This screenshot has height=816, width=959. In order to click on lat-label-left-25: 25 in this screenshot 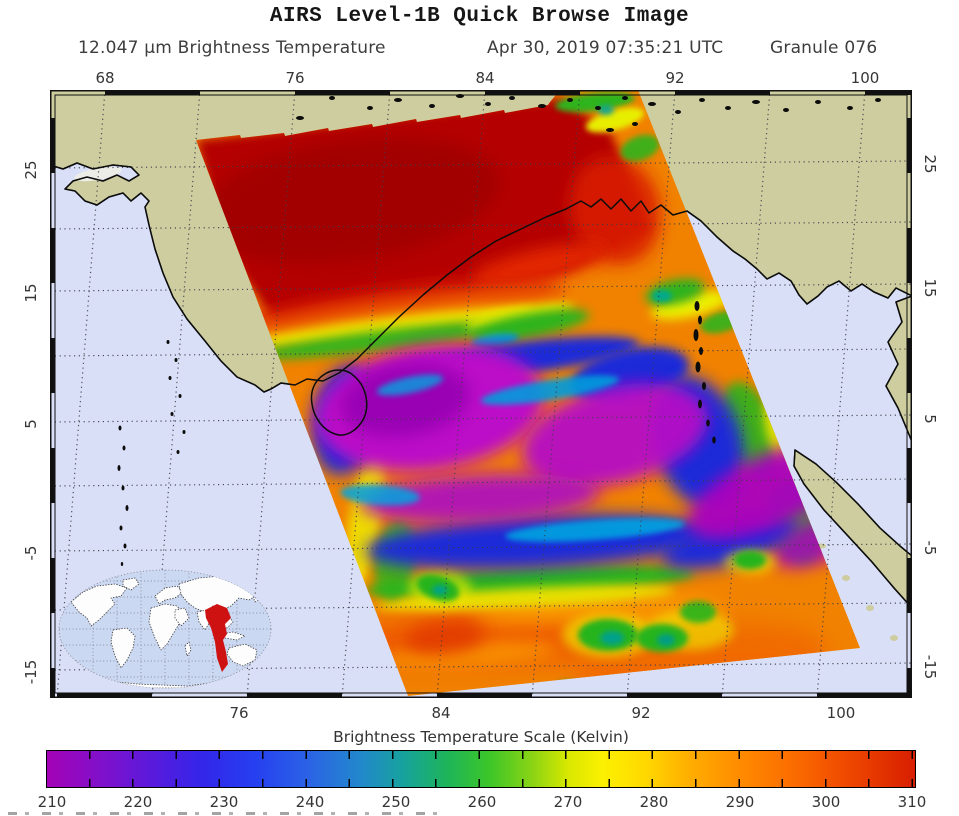, I will do `click(31, 170)`.